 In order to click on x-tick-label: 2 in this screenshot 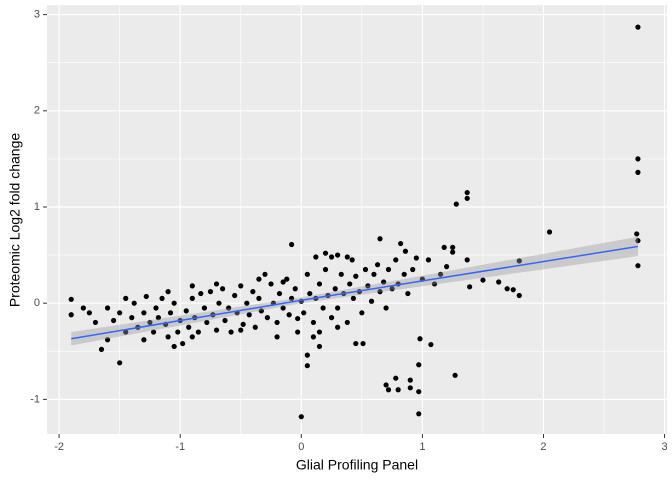, I will do `click(543, 447)`.